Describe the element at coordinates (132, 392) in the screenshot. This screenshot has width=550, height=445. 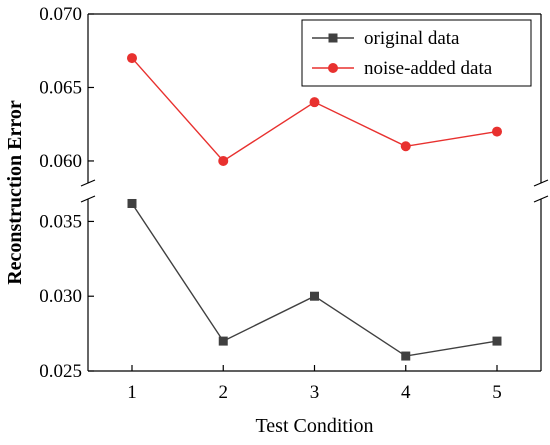
I see `x-tick-label: 1` at that location.